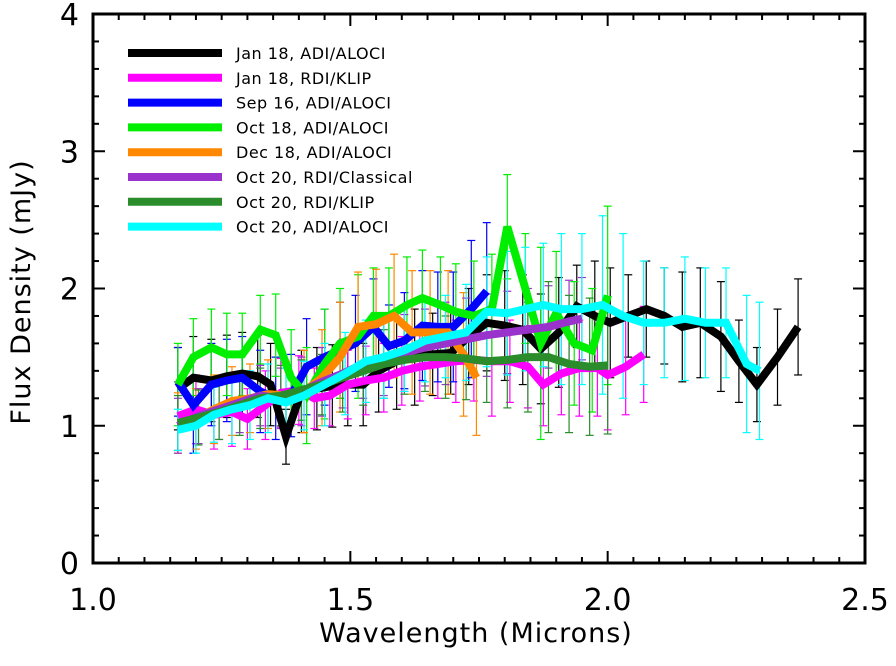  Describe the element at coordinates (303, 78) in the screenshot. I see `legend-label: Jan 18, RDI/KLIP` at that location.